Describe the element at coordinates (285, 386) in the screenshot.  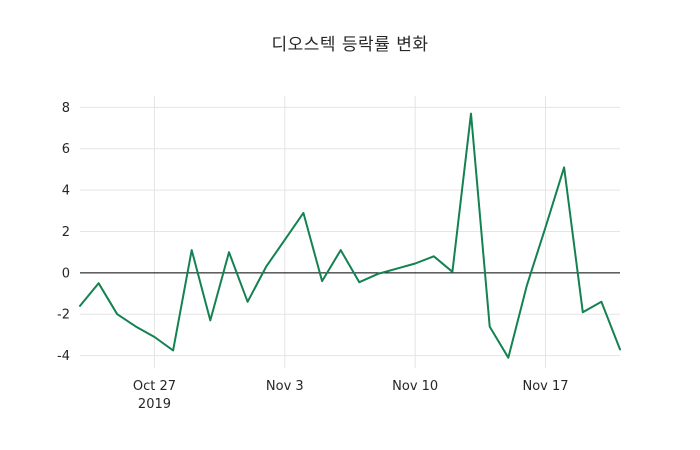
I see `x-axis-tick-label: Nov 3` at that location.